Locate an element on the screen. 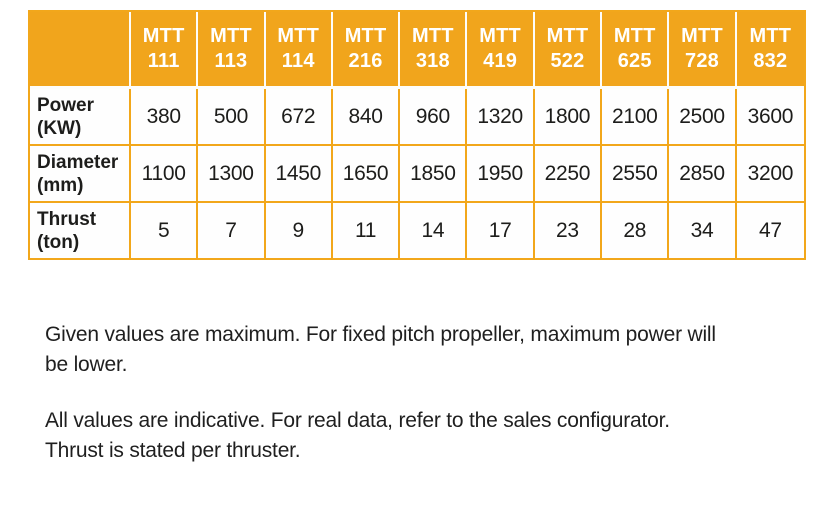 The image size is (830, 507). cell-power-mtt-522: 1800 is located at coordinates (568, 117).